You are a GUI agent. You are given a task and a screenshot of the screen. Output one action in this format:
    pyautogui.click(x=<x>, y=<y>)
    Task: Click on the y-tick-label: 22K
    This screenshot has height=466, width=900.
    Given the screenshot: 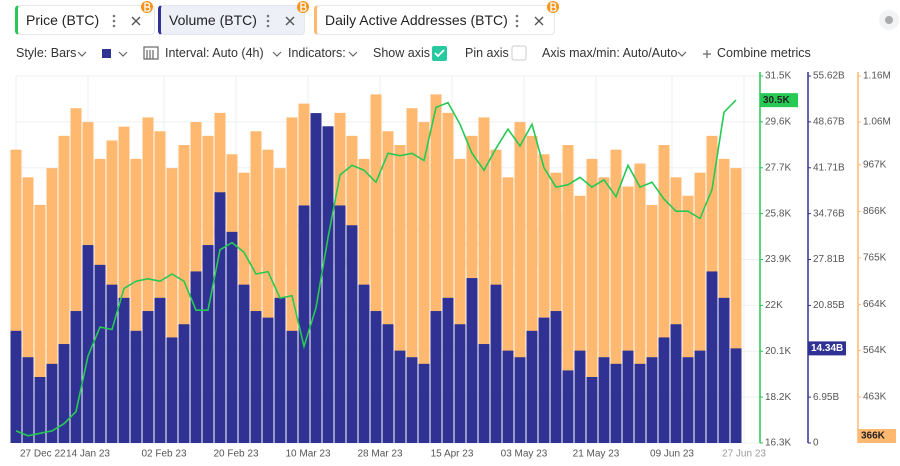 What is the action you would take?
    pyautogui.click(x=774, y=305)
    